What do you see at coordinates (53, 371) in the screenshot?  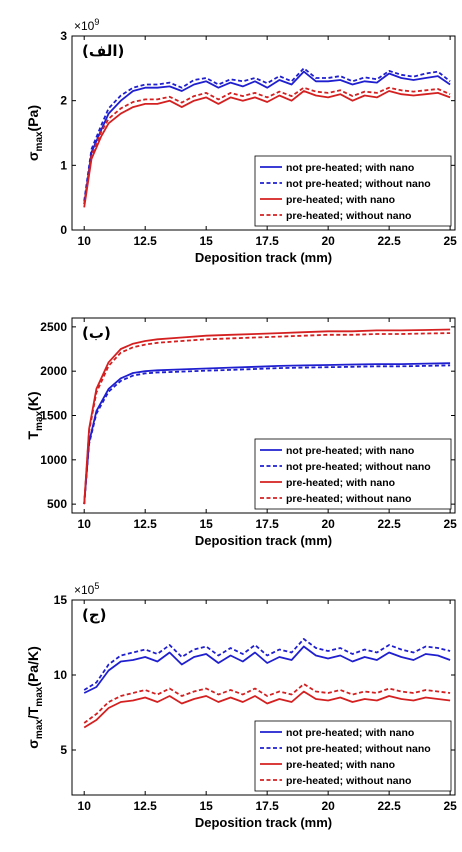 I see `y-tick-label: 2000` at bounding box center [53, 371].